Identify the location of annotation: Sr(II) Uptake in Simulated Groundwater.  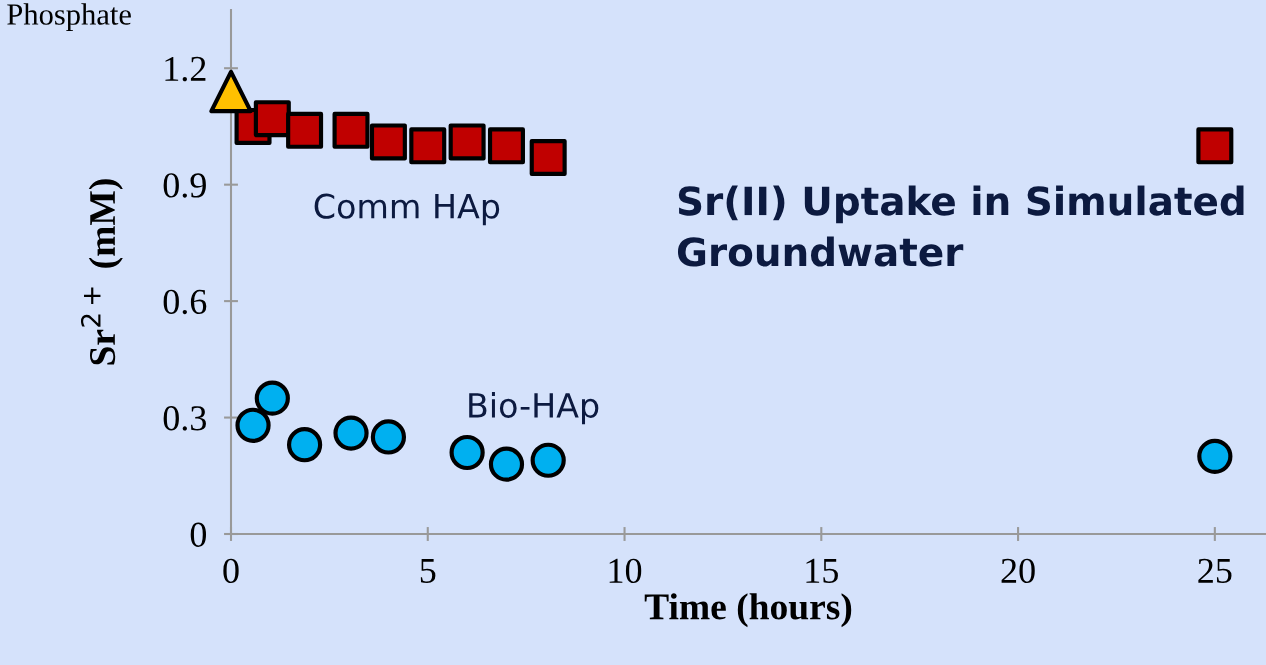
(960, 226).